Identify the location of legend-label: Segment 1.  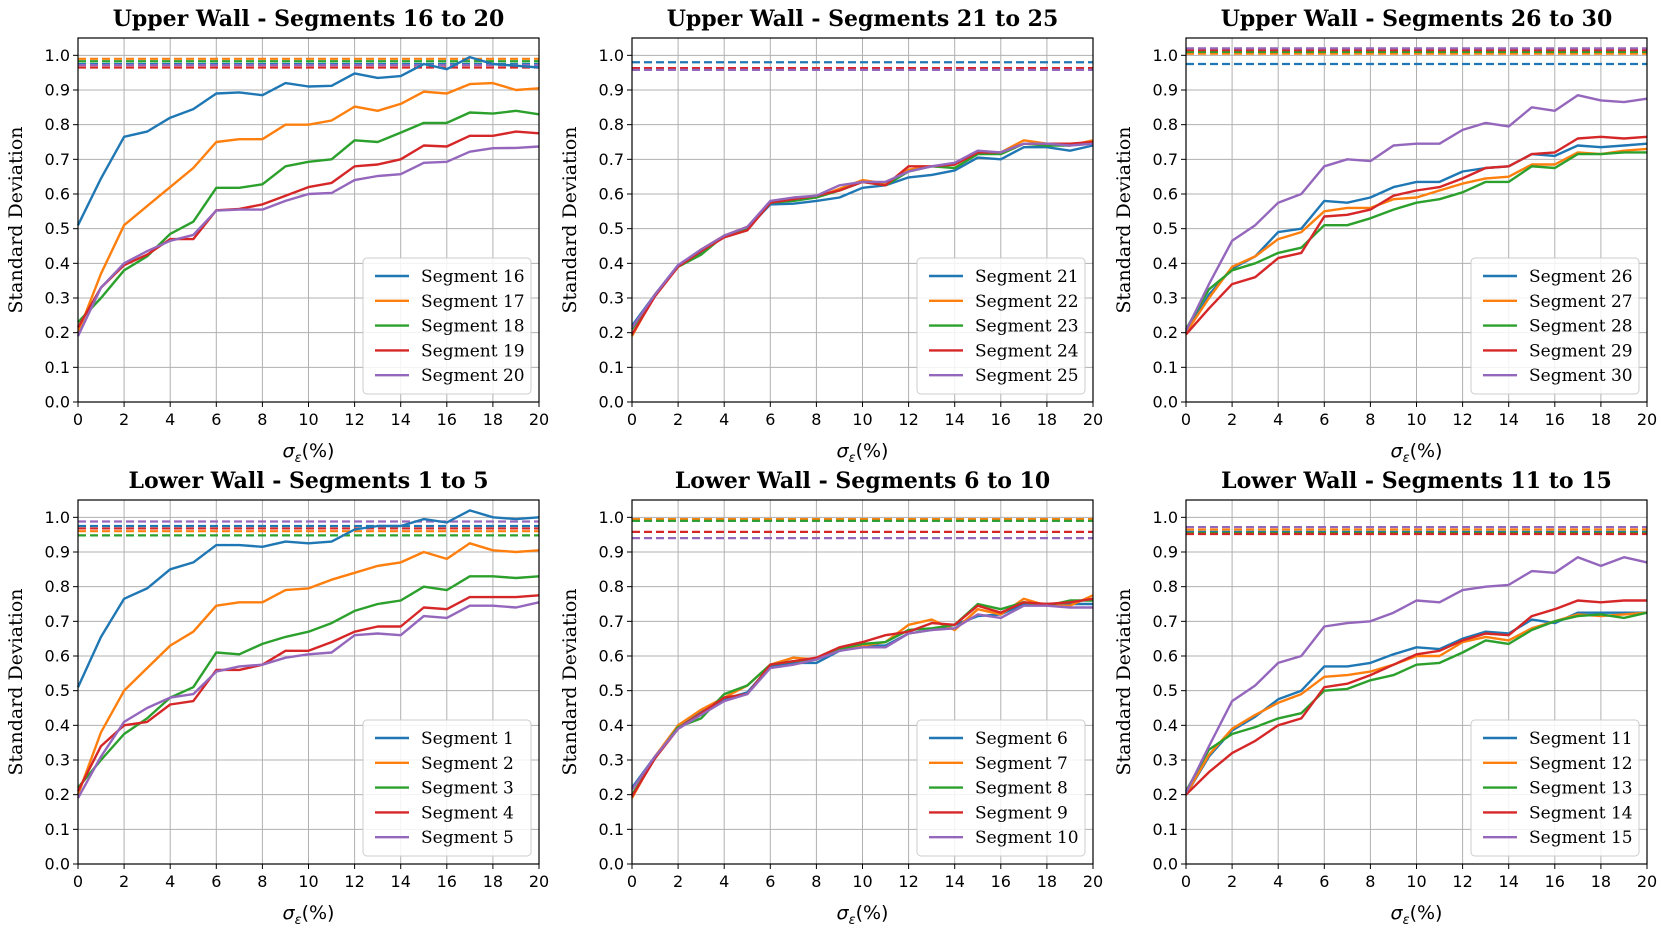
(467, 739).